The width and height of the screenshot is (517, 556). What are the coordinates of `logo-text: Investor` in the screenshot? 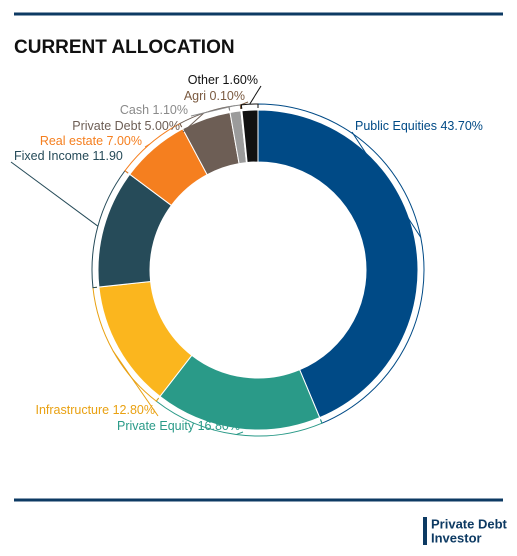 It's located at (456, 537).